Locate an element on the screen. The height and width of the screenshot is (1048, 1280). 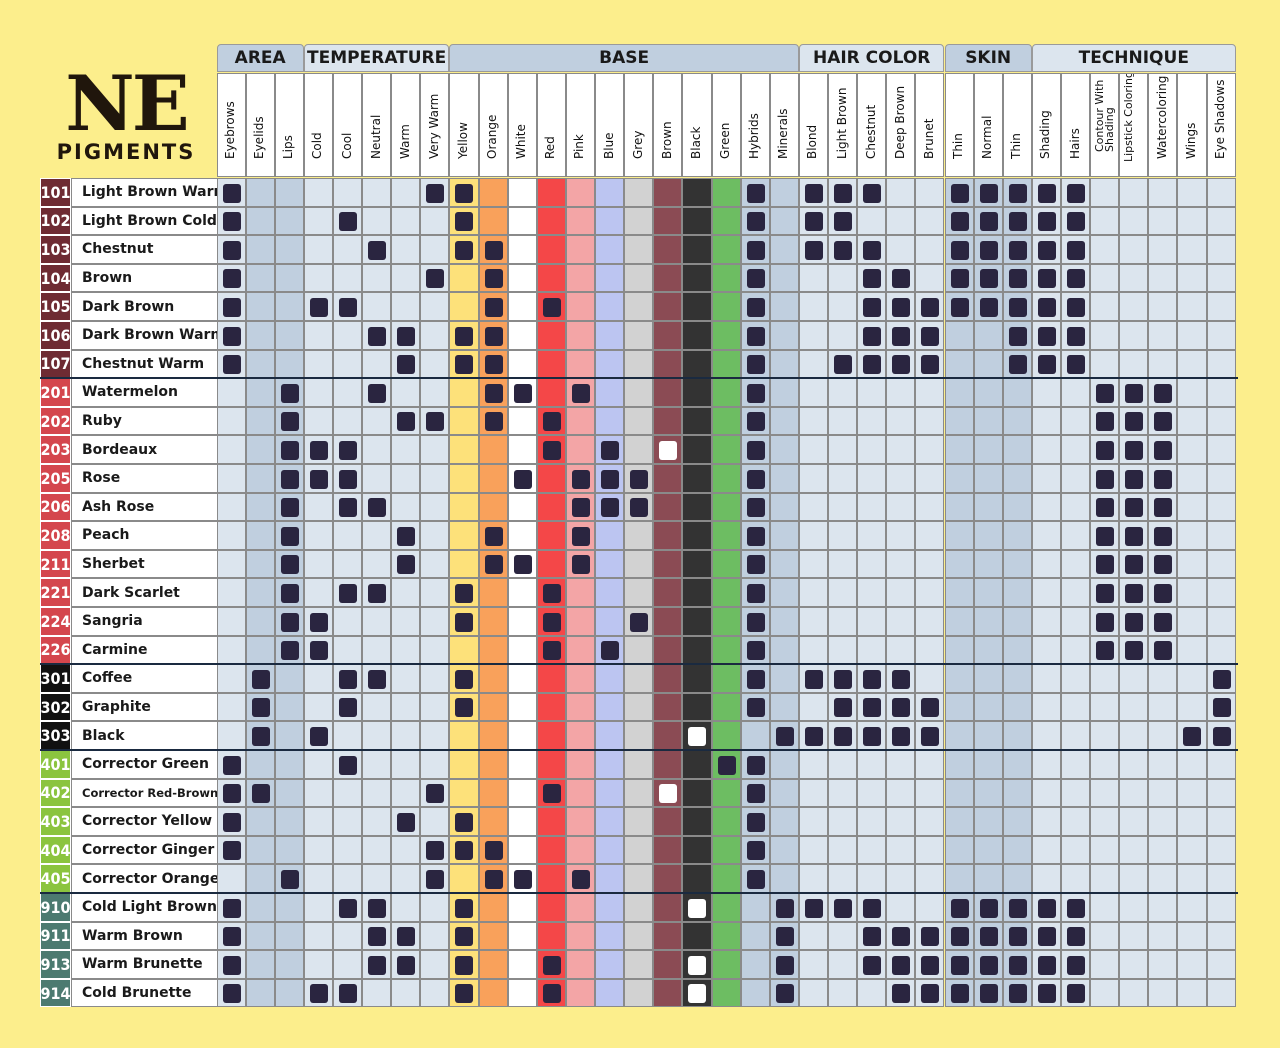
column-label: Brown is located at coordinates (666, 140).